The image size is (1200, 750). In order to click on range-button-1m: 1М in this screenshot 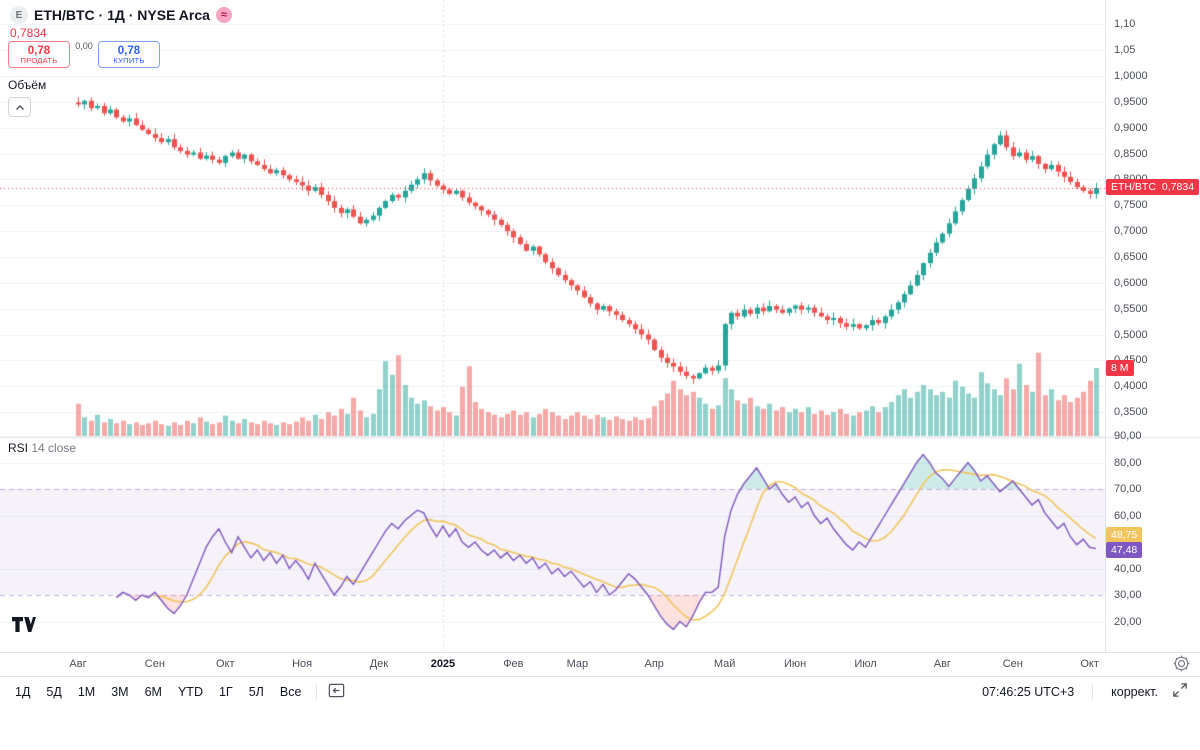, I will do `click(86, 692)`.